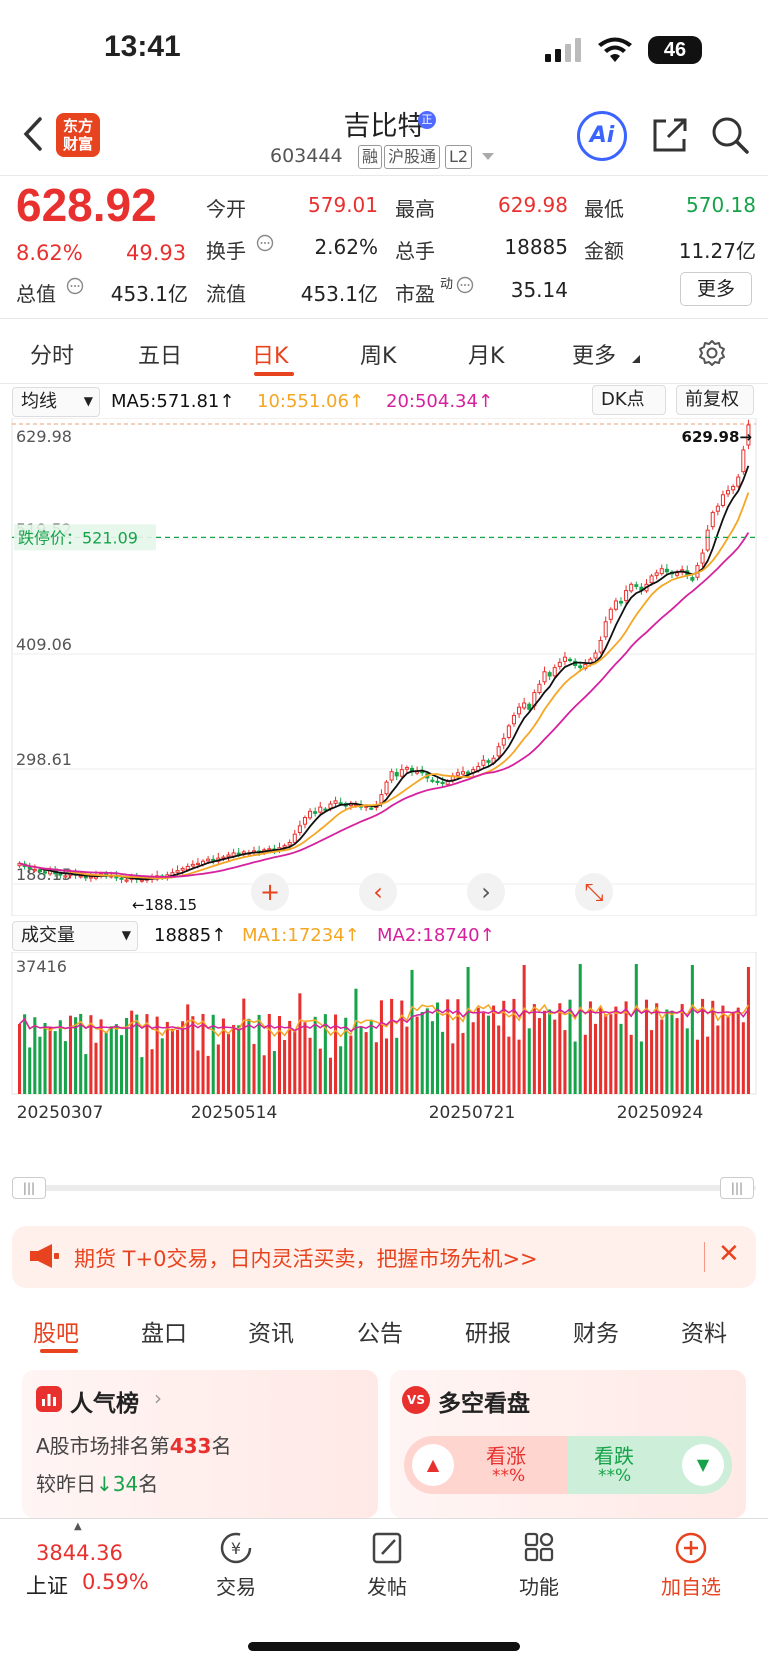 This screenshot has width=768, height=1665. What do you see at coordinates (486, 892) in the screenshot?
I see `pan-right-button` at bounding box center [486, 892].